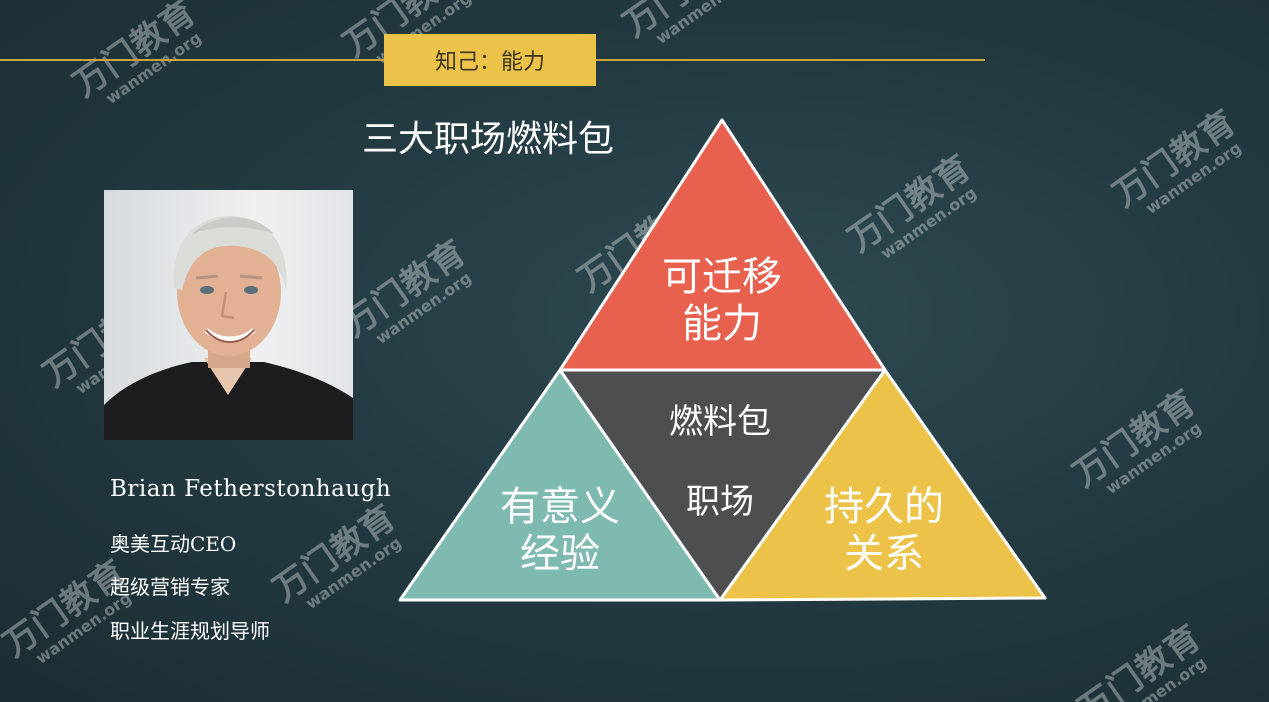 This screenshot has height=702, width=1269. I want to click on label-line: 可迁移, so click(722, 277).